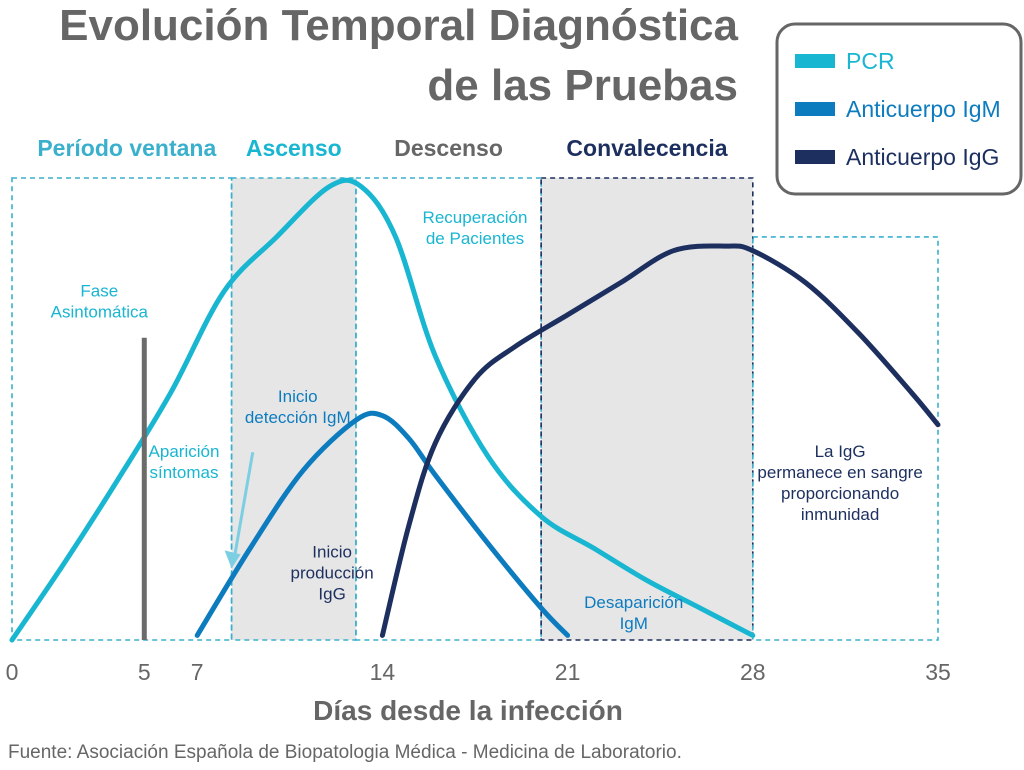 This screenshot has width=1024, height=770. What do you see at coordinates (582, 85) in the screenshot?
I see `chart-title-line-2: de las Pruebas` at bounding box center [582, 85].